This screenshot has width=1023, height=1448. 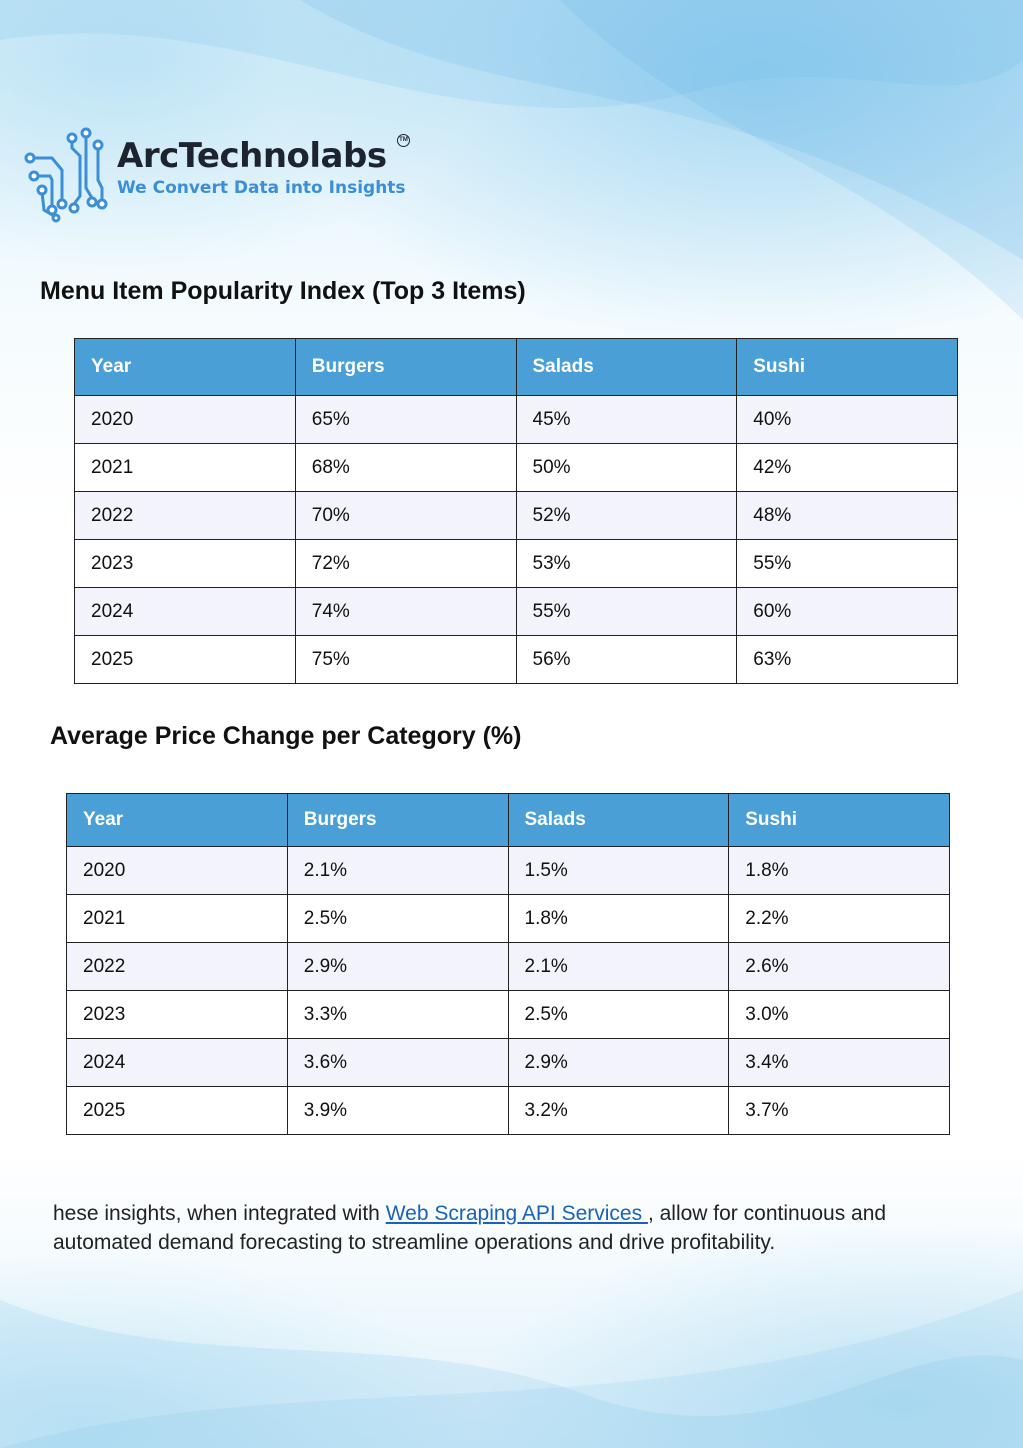 I want to click on table-cell: 2.6%, so click(x=839, y=966).